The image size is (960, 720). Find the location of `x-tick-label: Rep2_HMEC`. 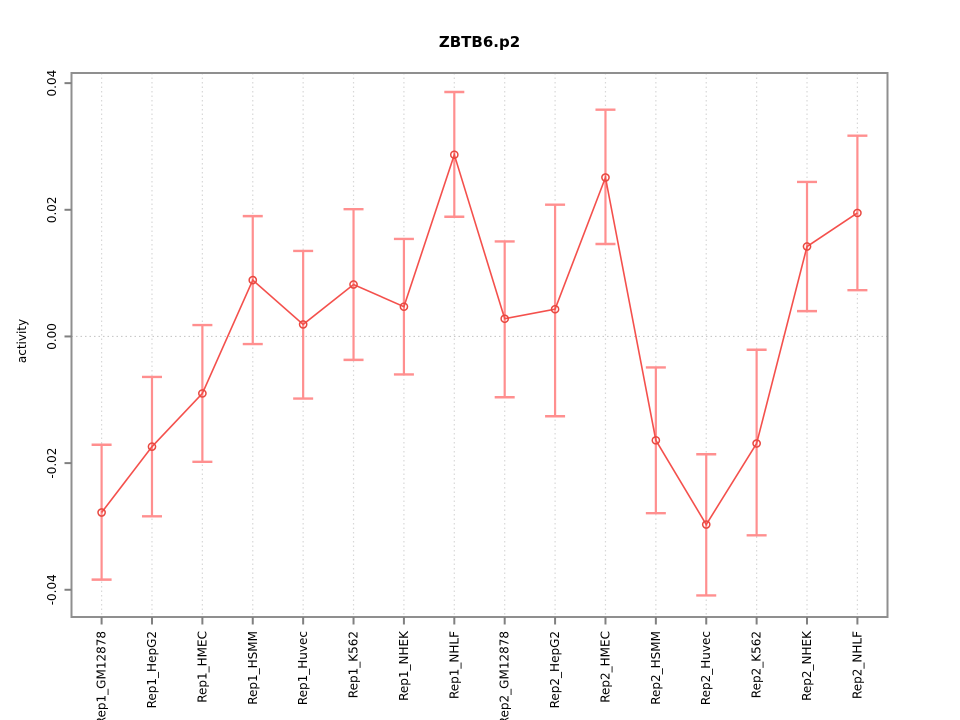

x-tick-label: Rep2_HMEC is located at coordinates (605, 667).